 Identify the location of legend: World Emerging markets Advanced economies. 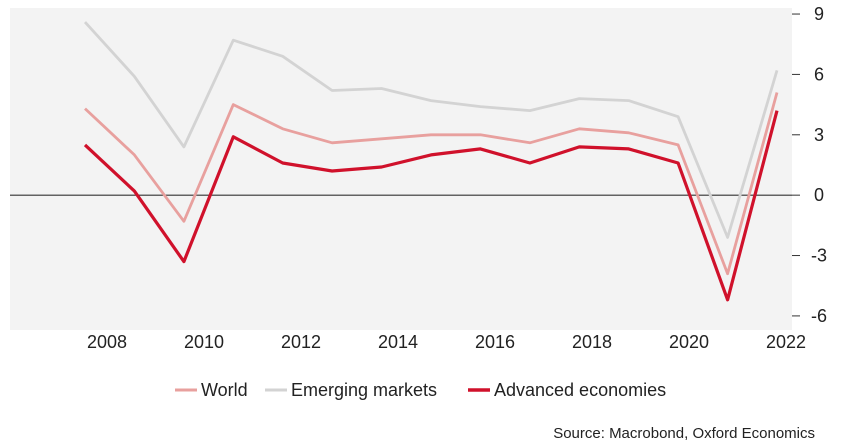
(420, 390).